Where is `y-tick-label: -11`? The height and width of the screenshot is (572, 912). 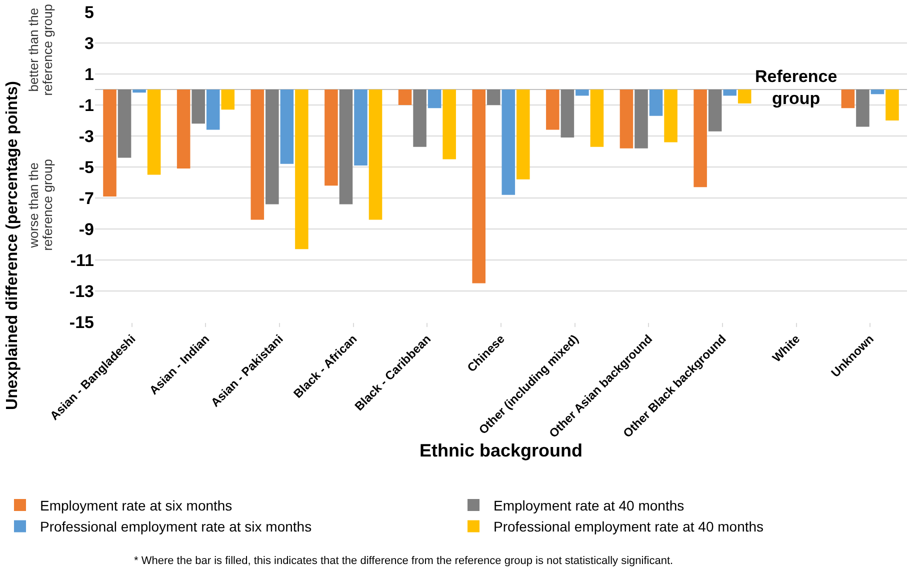 y-tick-label: -11 is located at coordinates (82, 260).